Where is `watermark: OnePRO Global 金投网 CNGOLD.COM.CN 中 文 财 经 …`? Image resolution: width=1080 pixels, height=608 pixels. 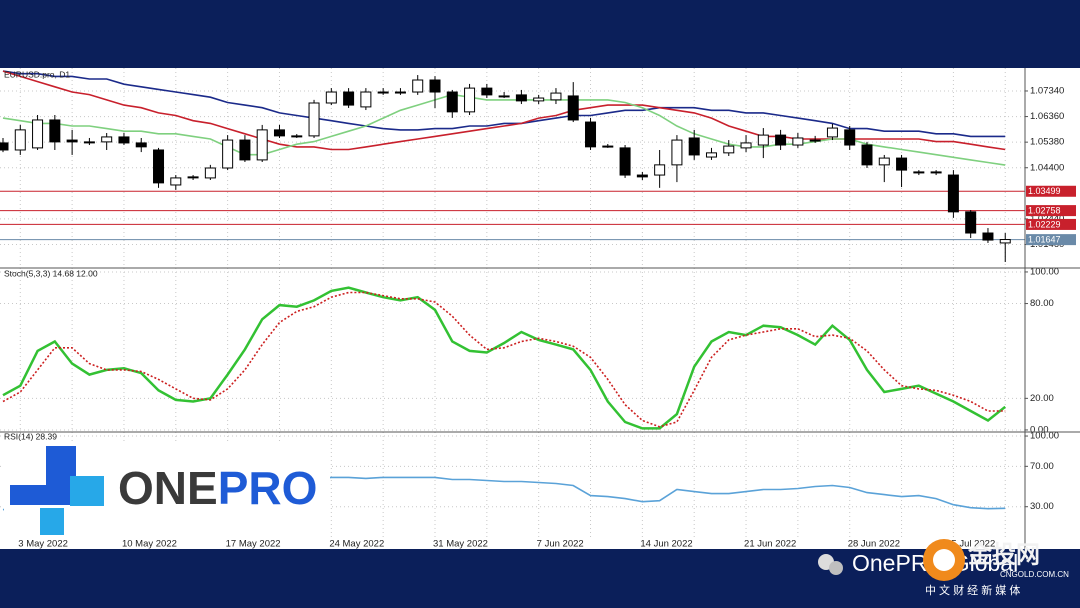 watermark: OnePRO Global 金投网 CNGOLD.COM.CN 中 文 财 经 … is located at coordinates (943, 568).